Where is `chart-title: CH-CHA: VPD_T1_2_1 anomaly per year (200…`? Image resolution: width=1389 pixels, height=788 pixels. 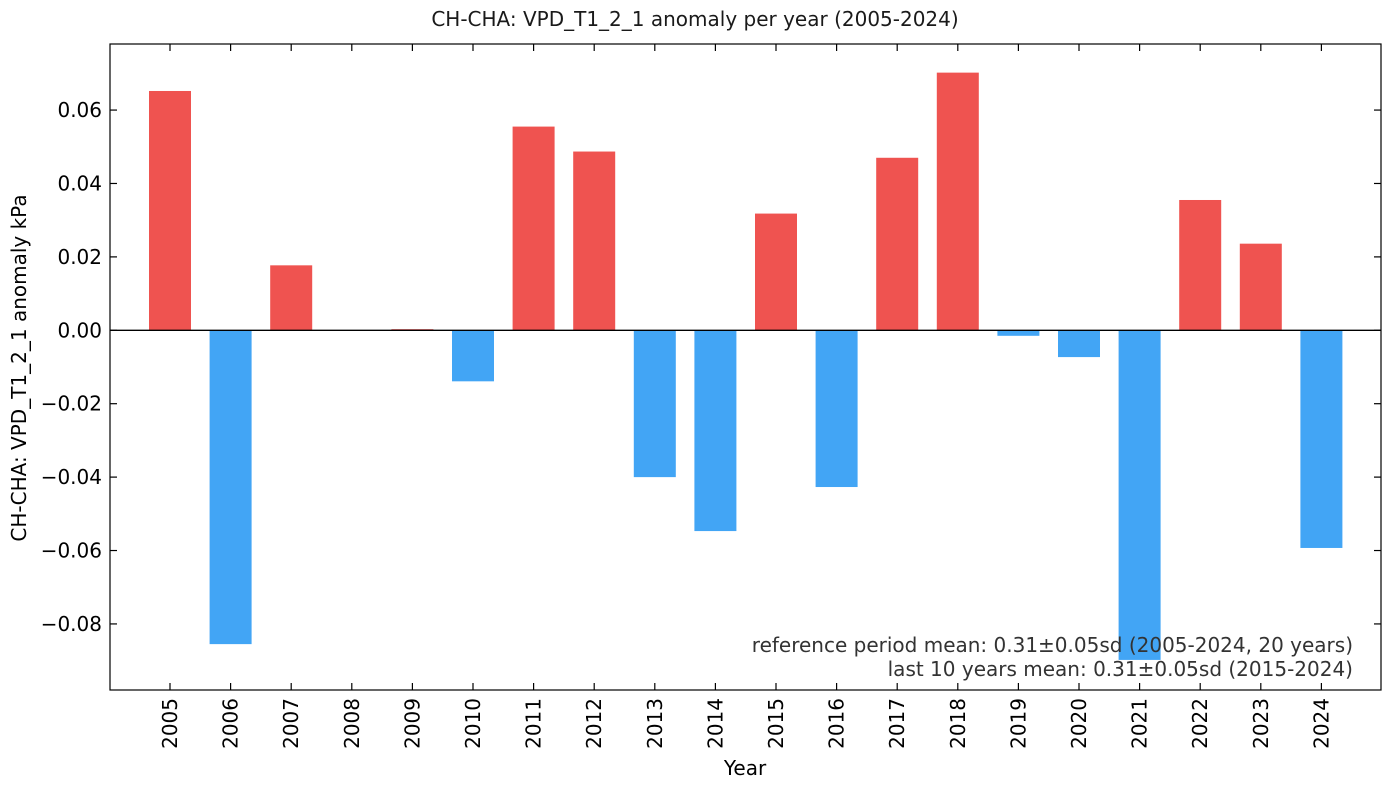
chart-title: CH-CHA: VPD_T1_2_1 anomaly per year (200… is located at coordinates (694, 19).